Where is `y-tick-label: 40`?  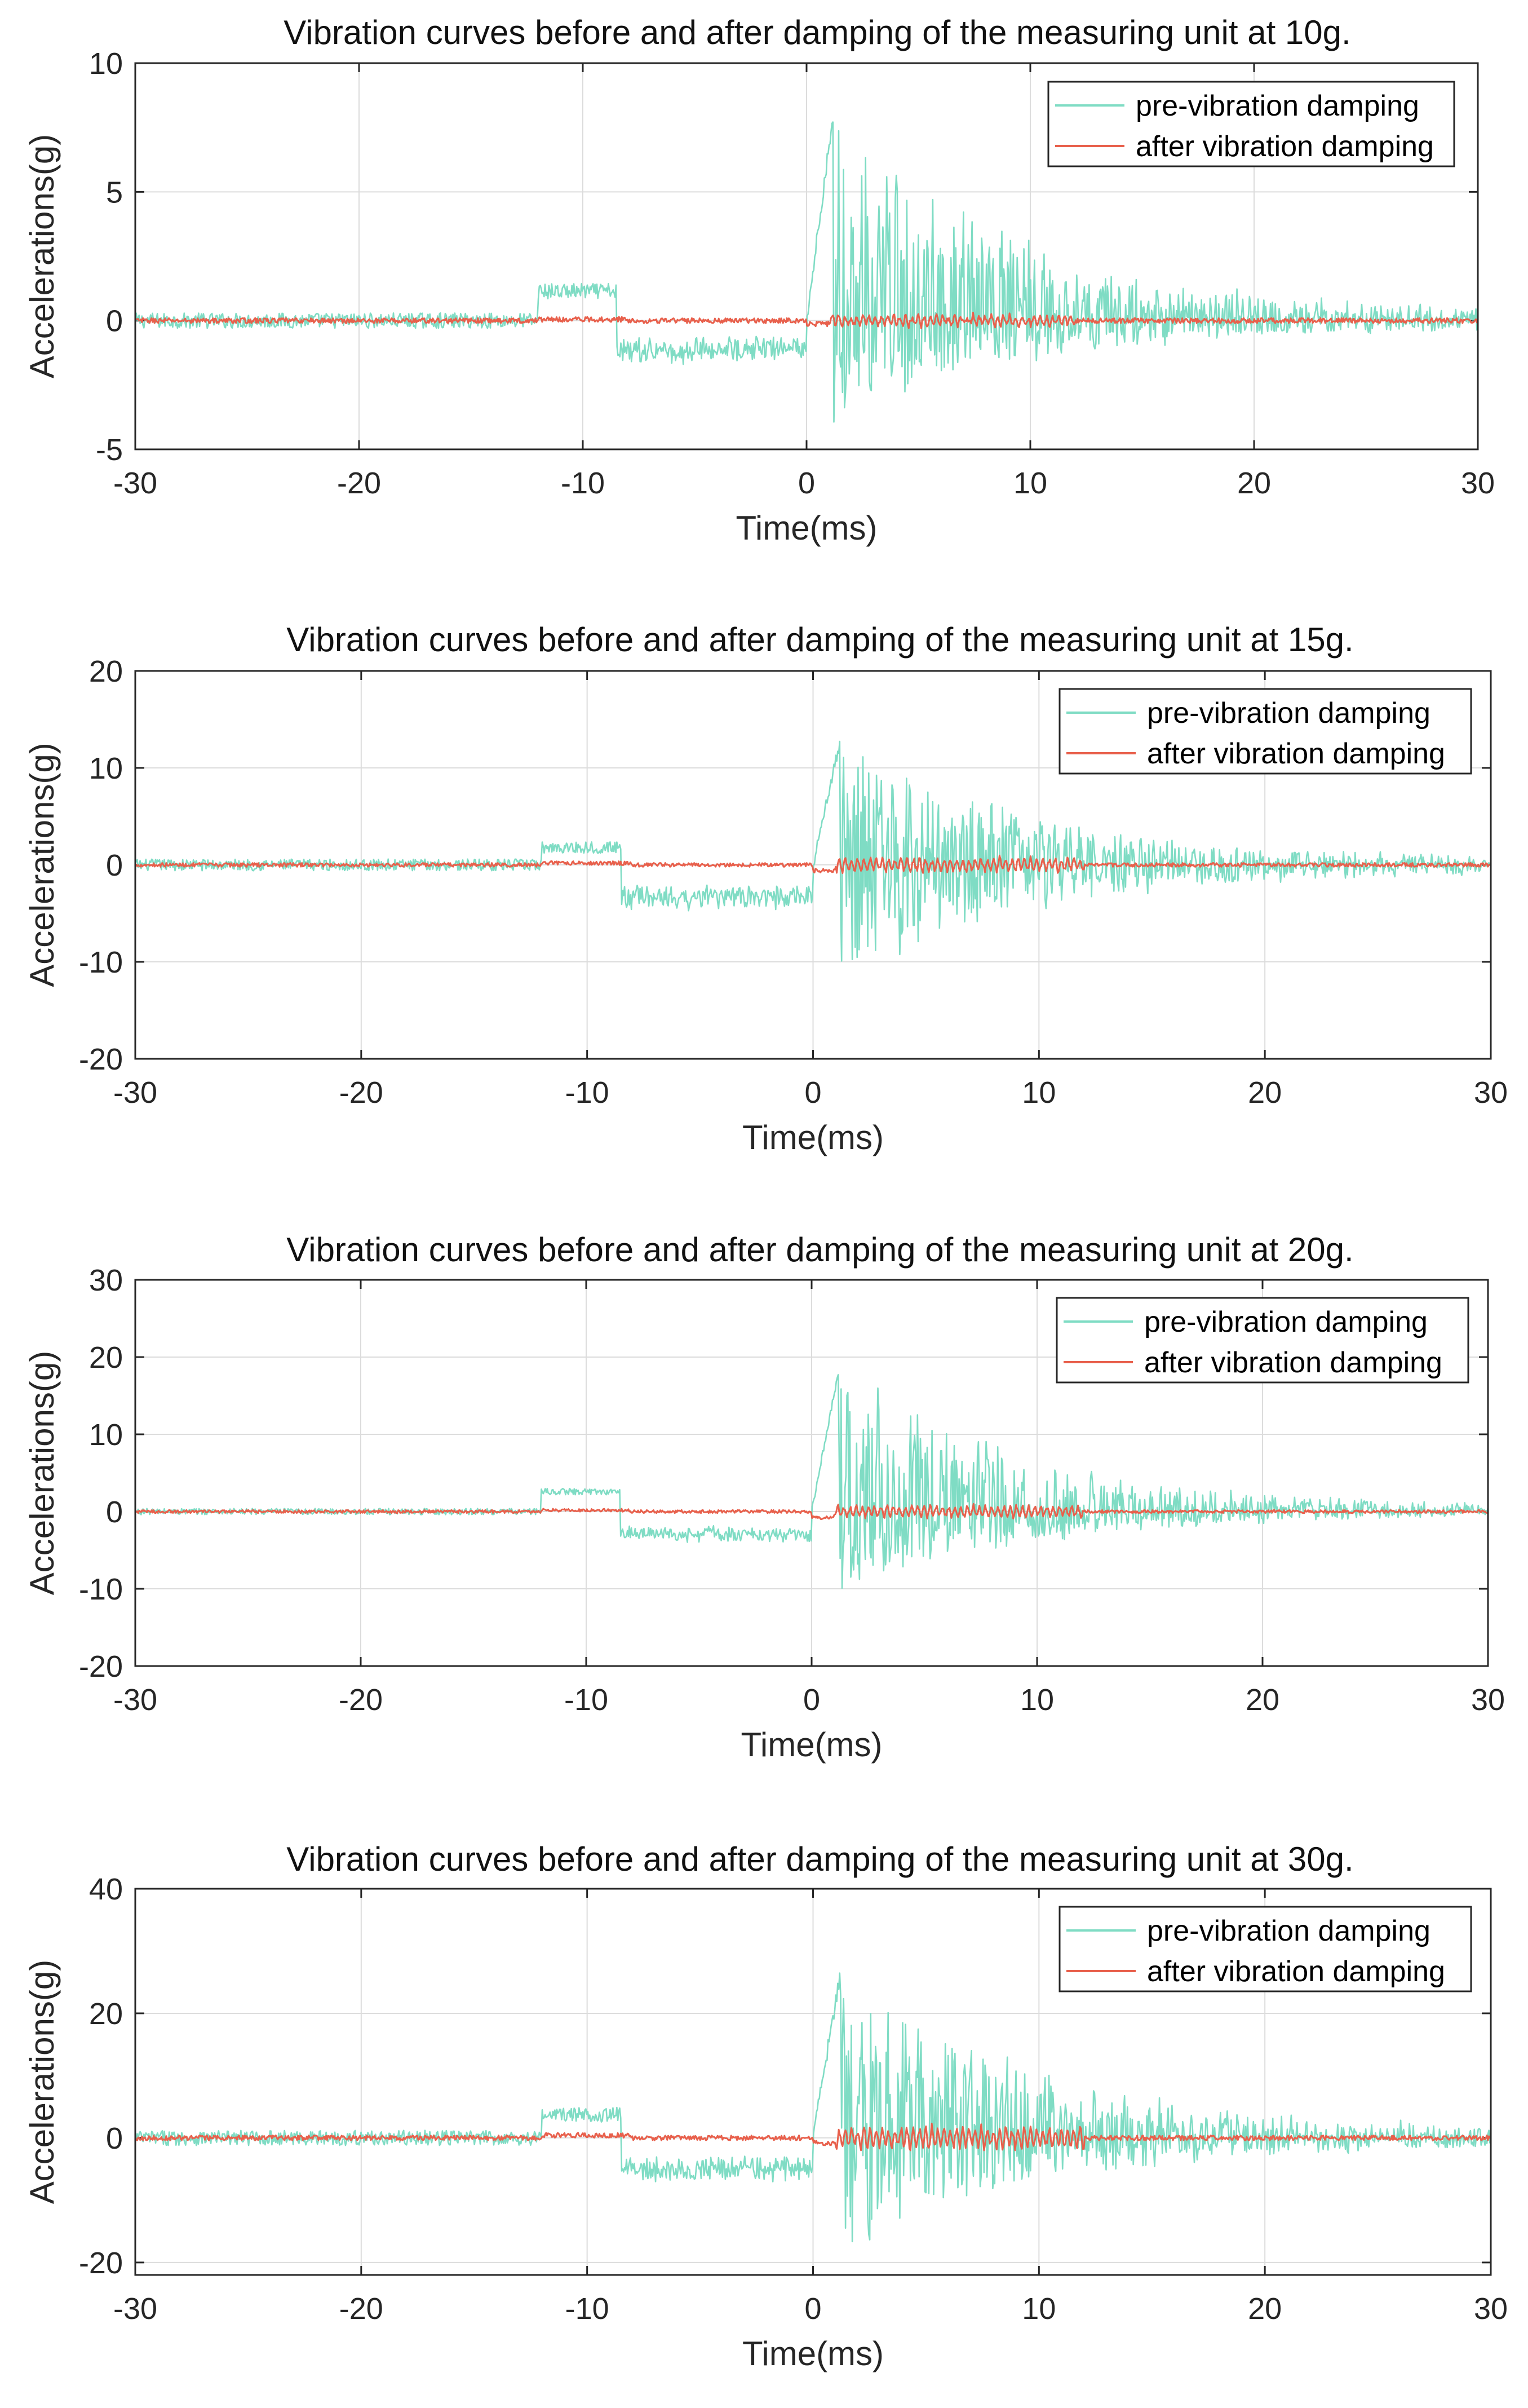
y-tick-label: 40 is located at coordinates (106, 1889).